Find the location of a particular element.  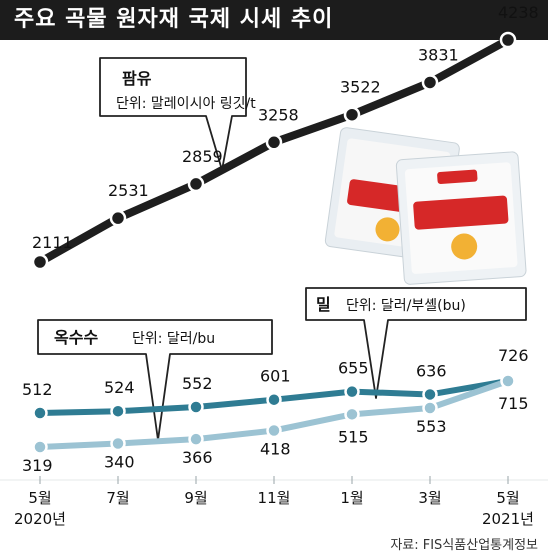

wheat-unit: 단위: 달러/부셸(bu) is located at coordinates (406, 306).